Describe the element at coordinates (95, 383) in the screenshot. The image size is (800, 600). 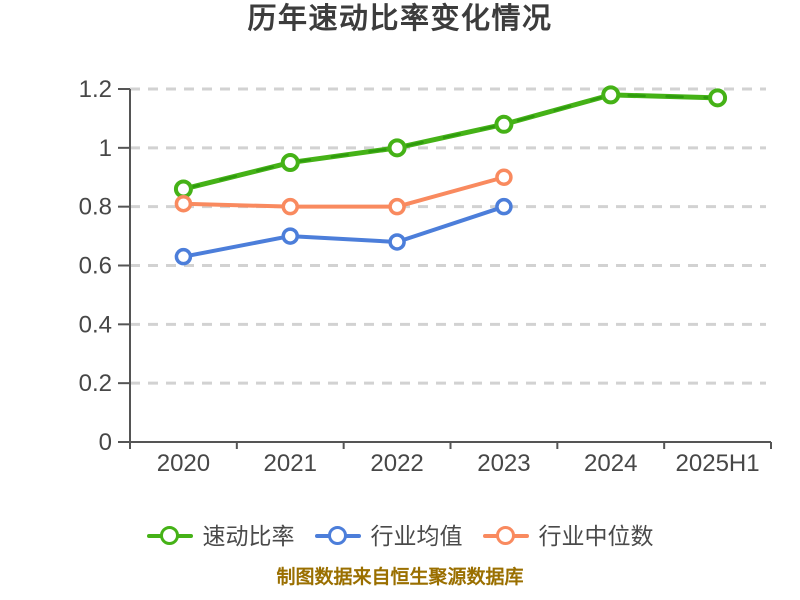
I see `y-axis-label: 0.2` at that location.